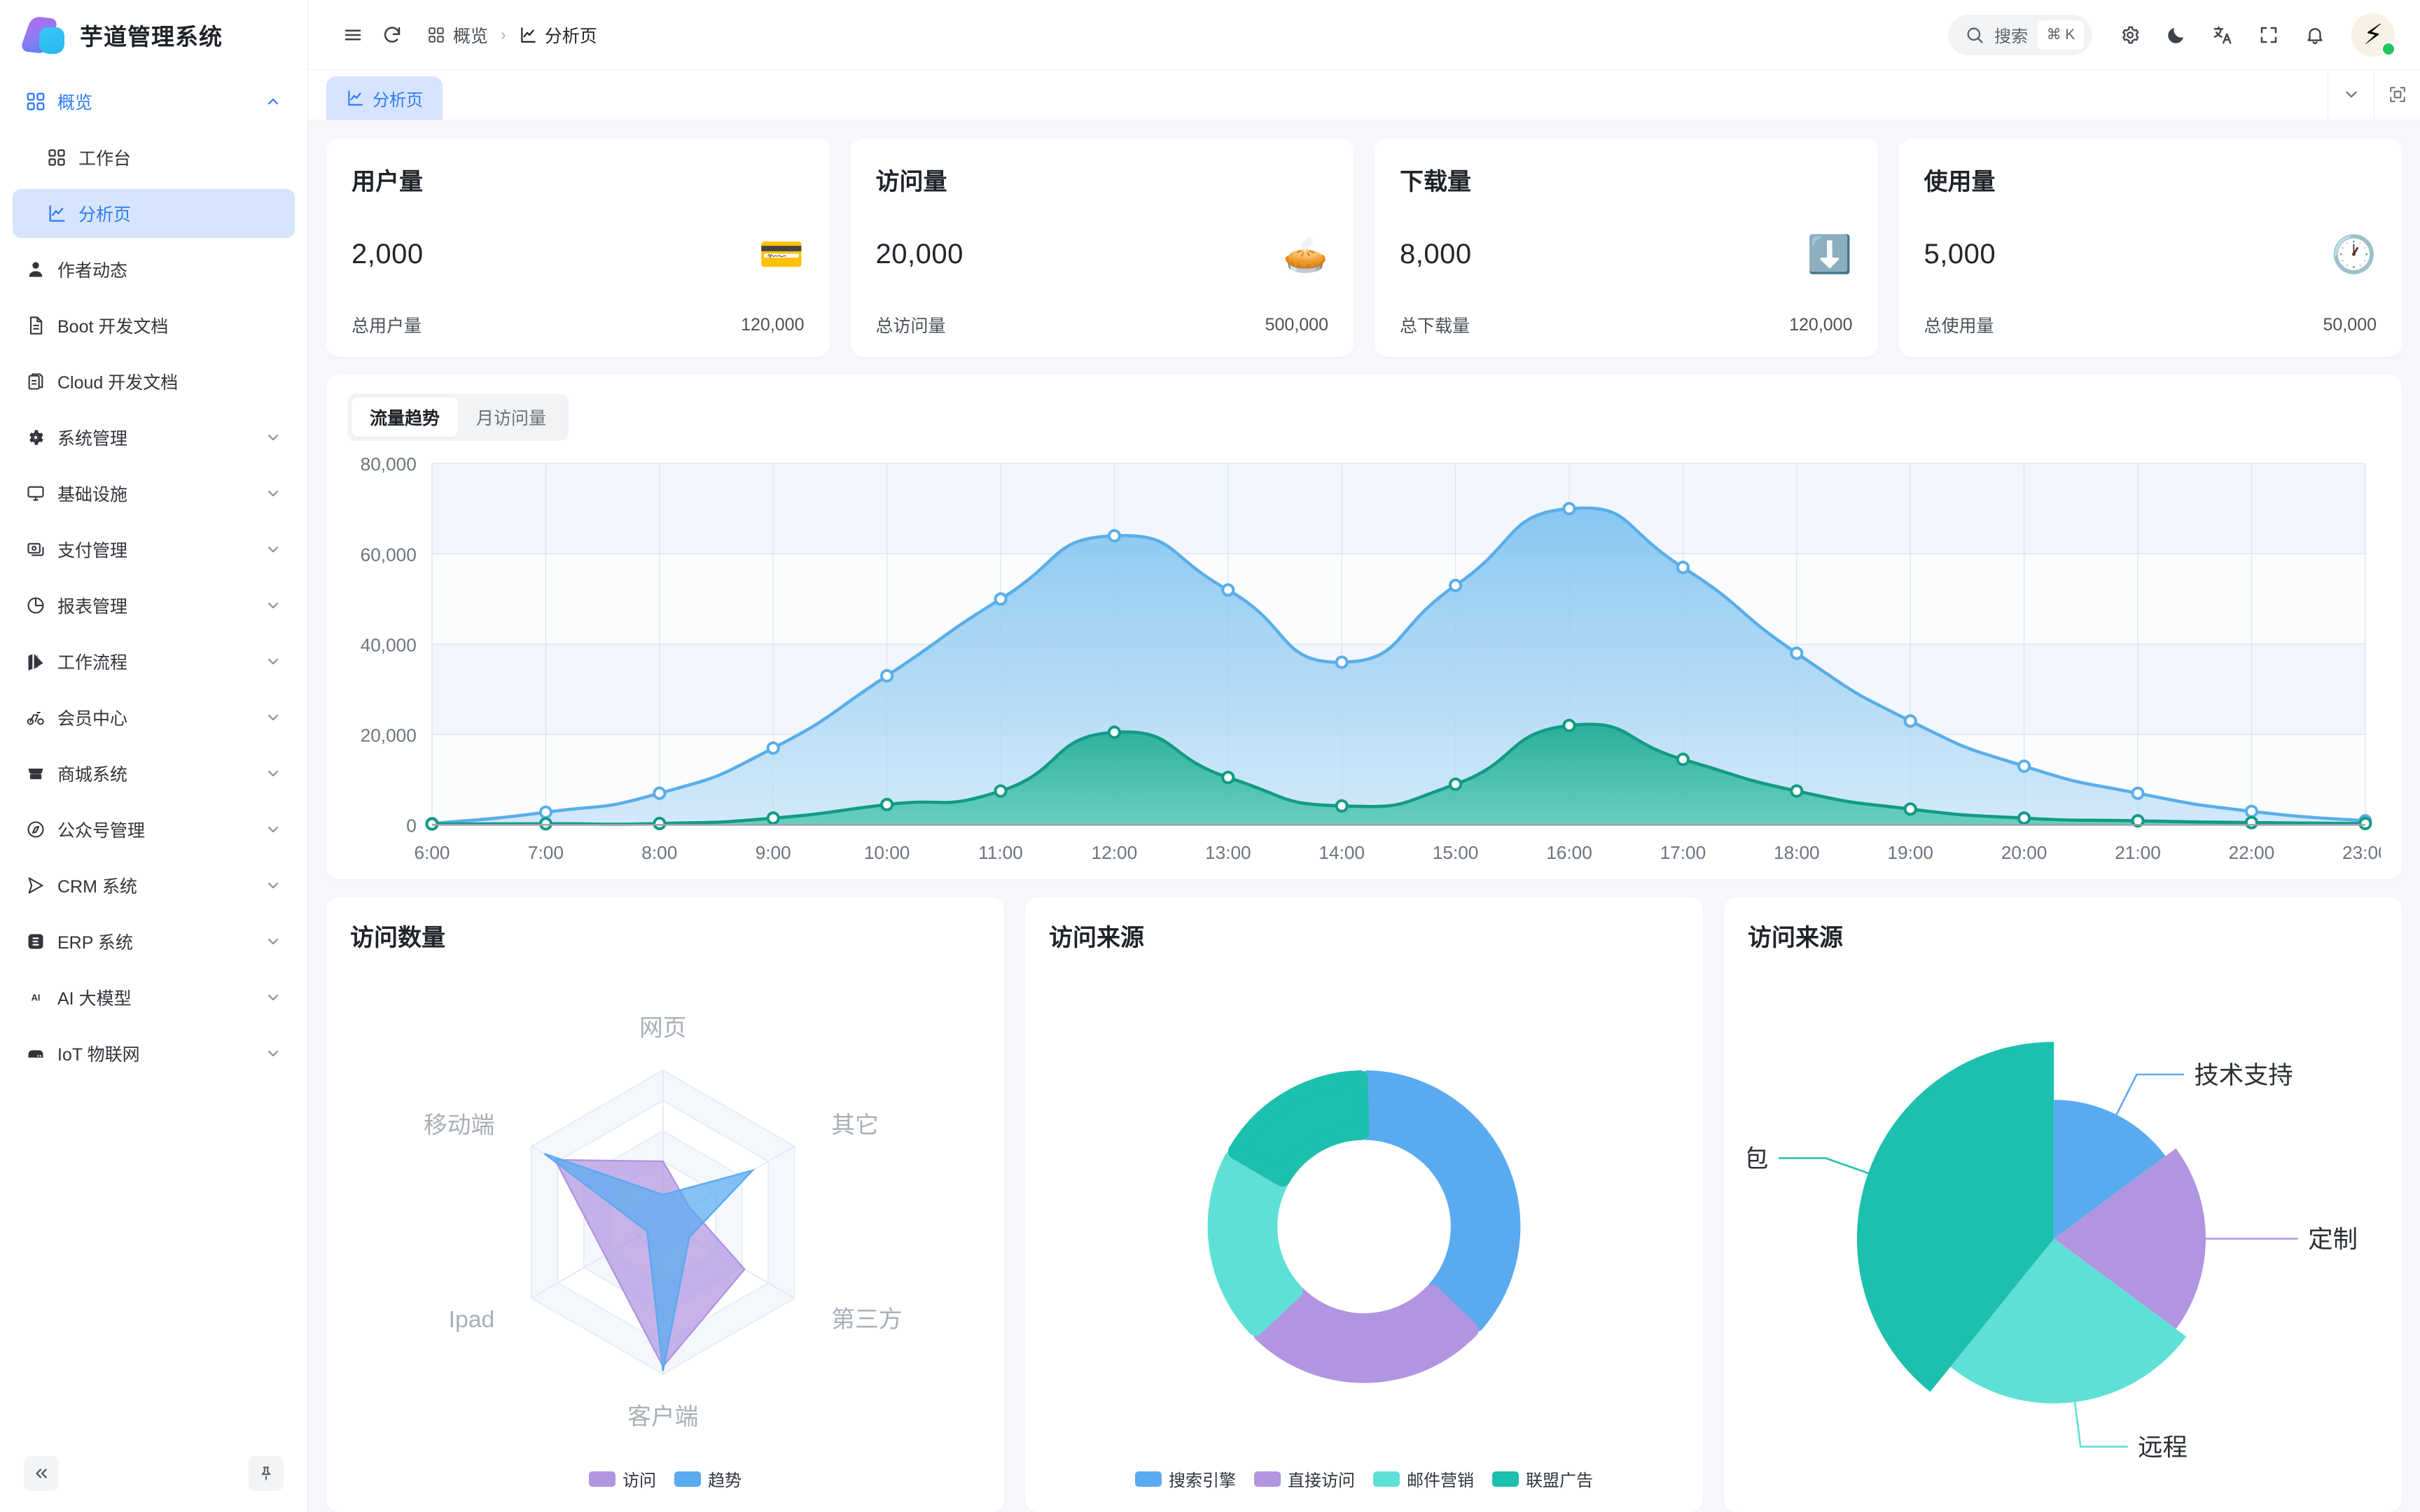 The image size is (2420, 1512). I want to click on legend-item: 趋势, so click(708, 1478).